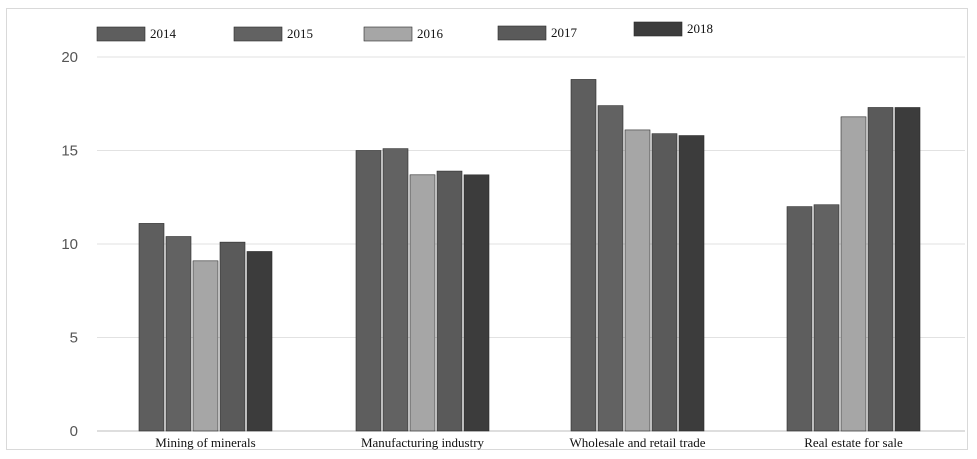  Describe the element at coordinates (74, 431) in the screenshot. I see `y-tick-label: 0` at that location.